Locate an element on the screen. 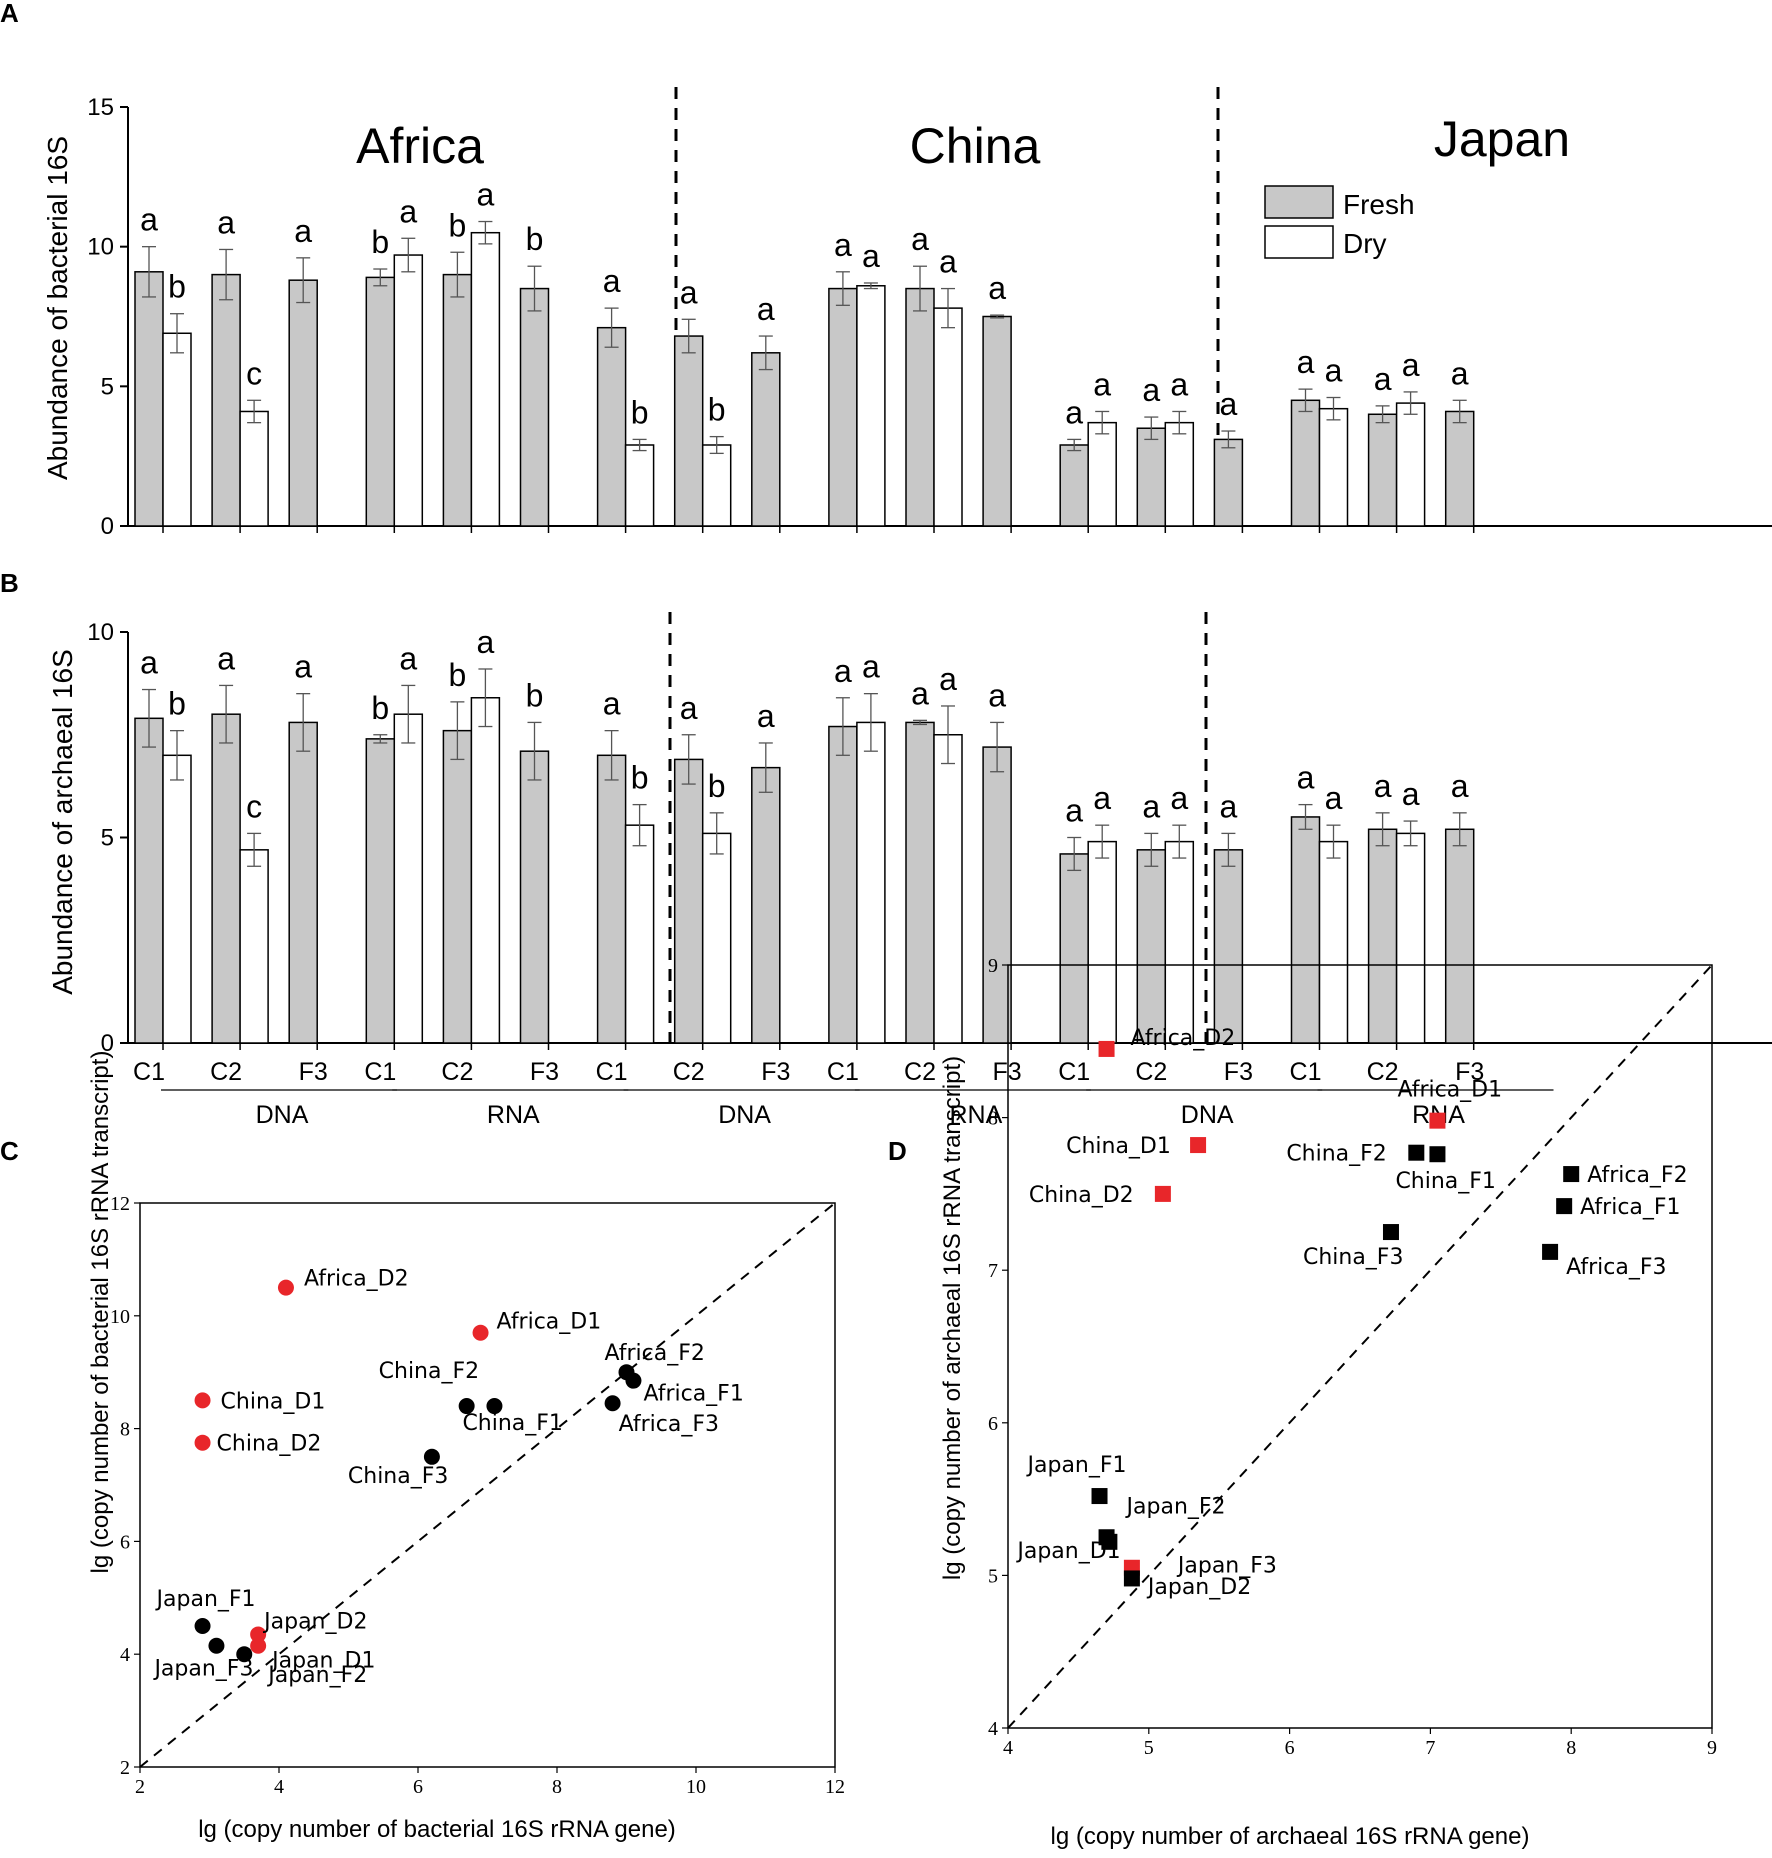 This screenshot has height=1858, width=1772. point-label: Africa_D1 is located at coordinates (1449, 1090).